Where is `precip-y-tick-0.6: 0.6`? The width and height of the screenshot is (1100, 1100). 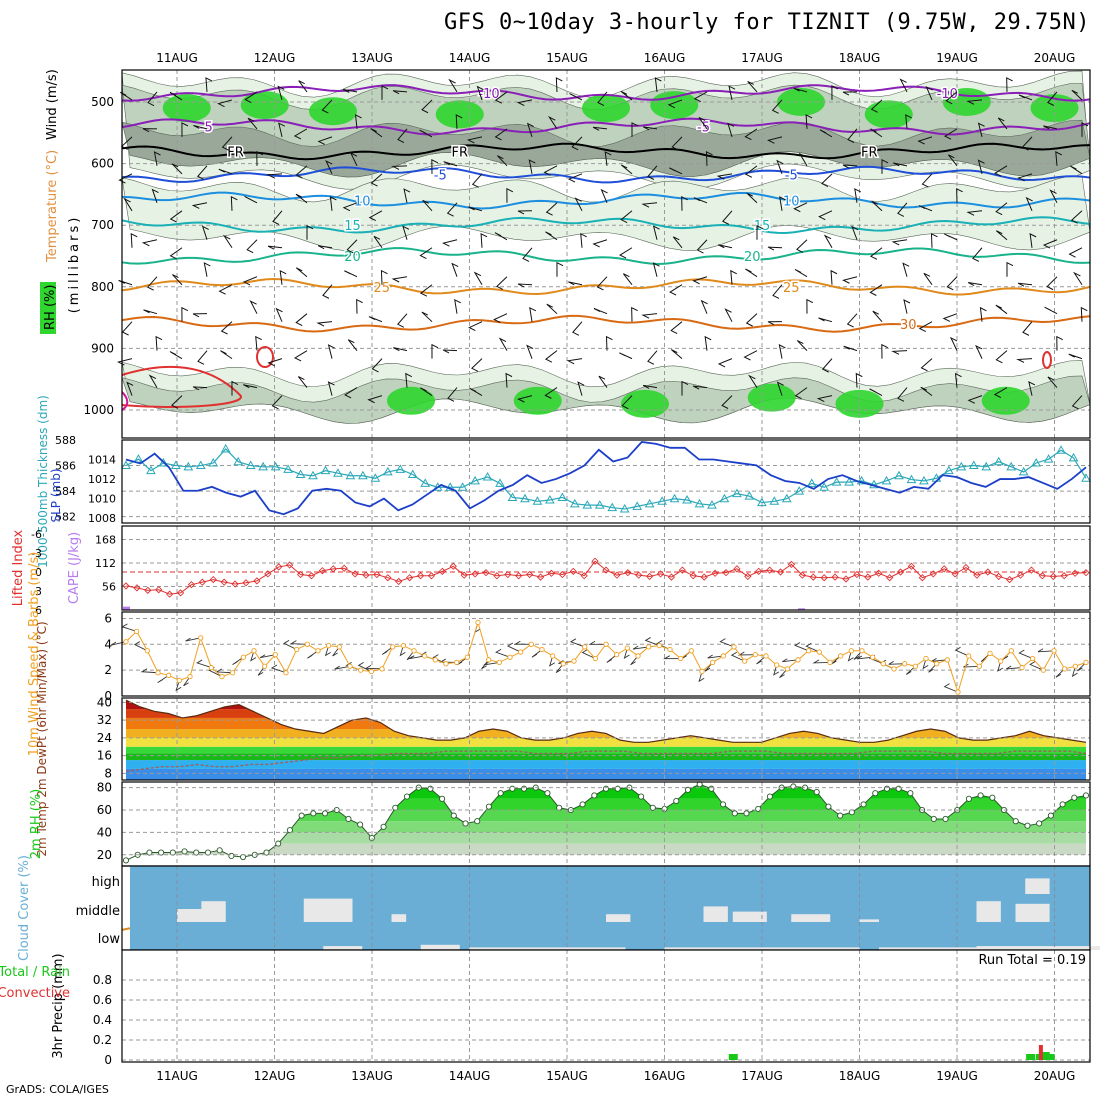 precip-y-tick-0.6: 0.6 is located at coordinates (102, 1000).